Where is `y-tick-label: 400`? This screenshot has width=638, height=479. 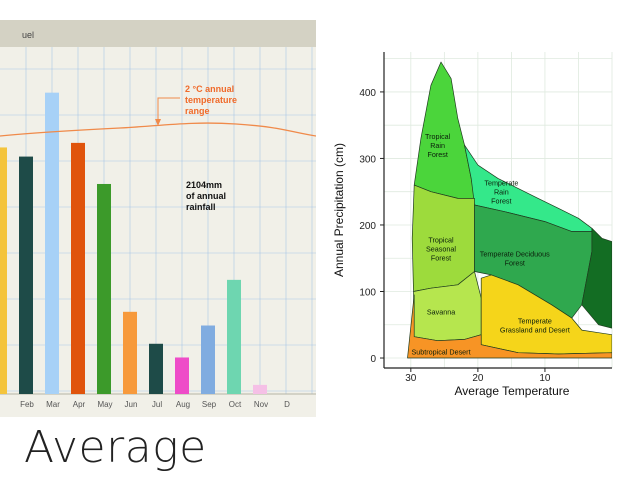
y-tick-label: 400 is located at coordinates (367, 93).